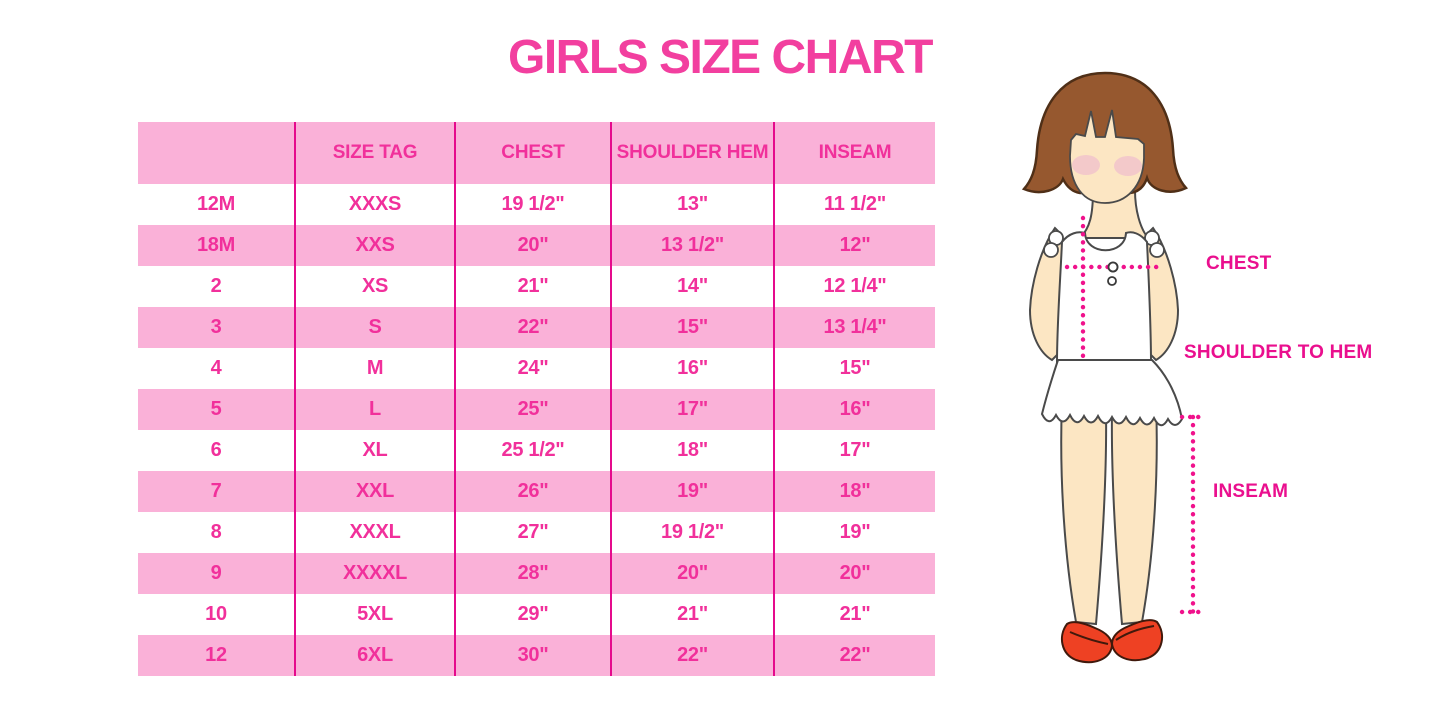 The width and height of the screenshot is (1445, 723). Describe the element at coordinates (855, 409) in the screenshot. I see `cell-inseam: 16"` at that location.